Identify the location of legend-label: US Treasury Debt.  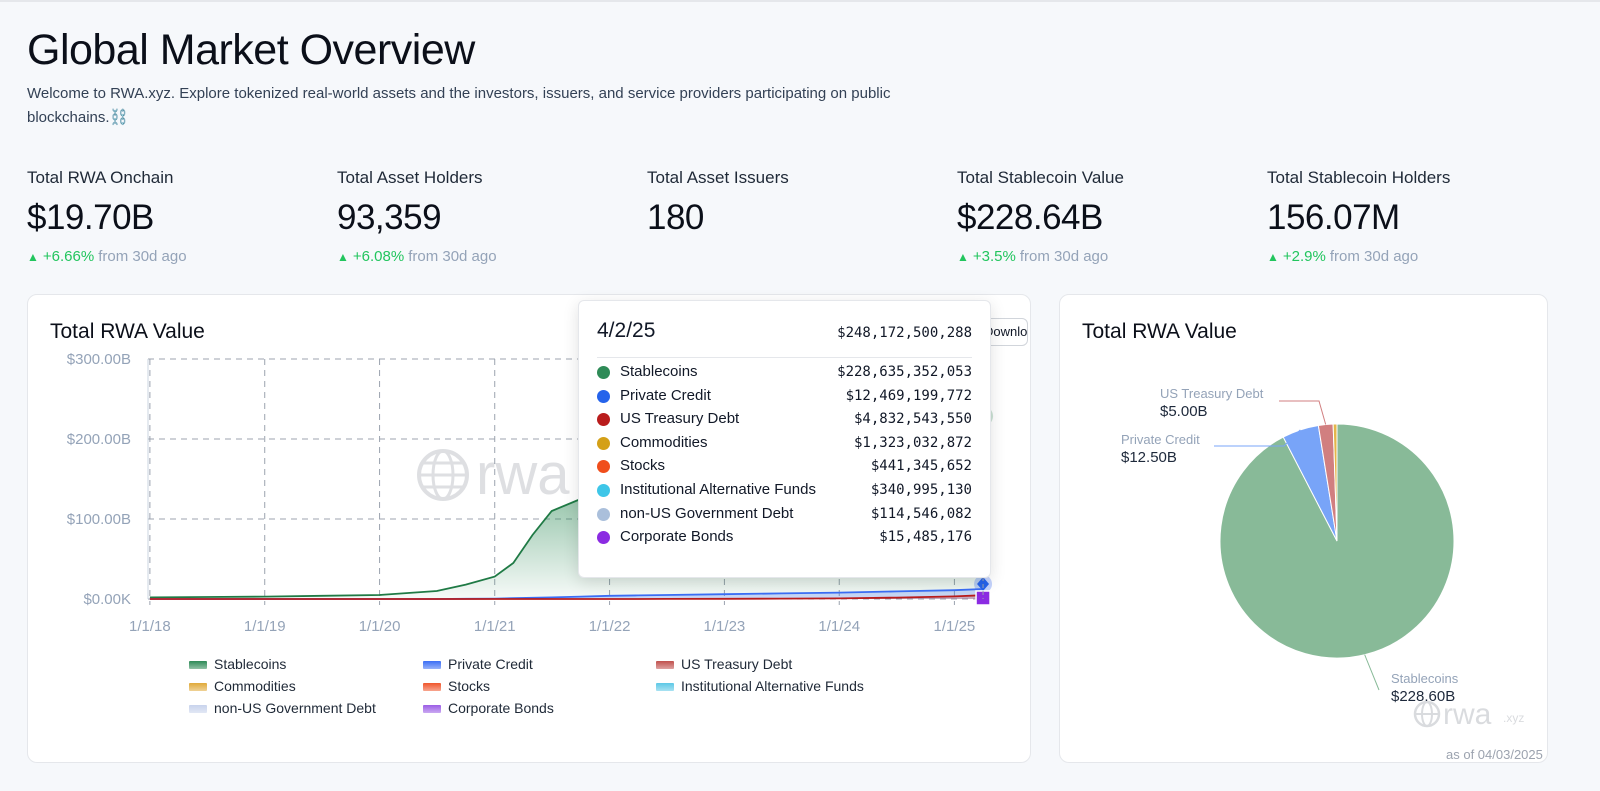
(737, 664).